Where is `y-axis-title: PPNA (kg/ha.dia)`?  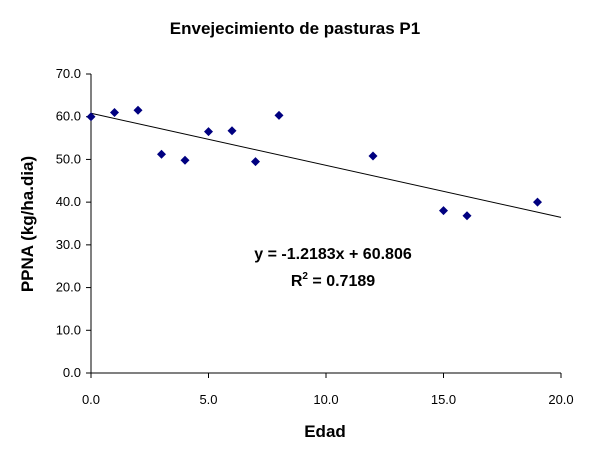 y-axis-title: PPNA (kg/ha.dia) is located at coordinates (27, 224).